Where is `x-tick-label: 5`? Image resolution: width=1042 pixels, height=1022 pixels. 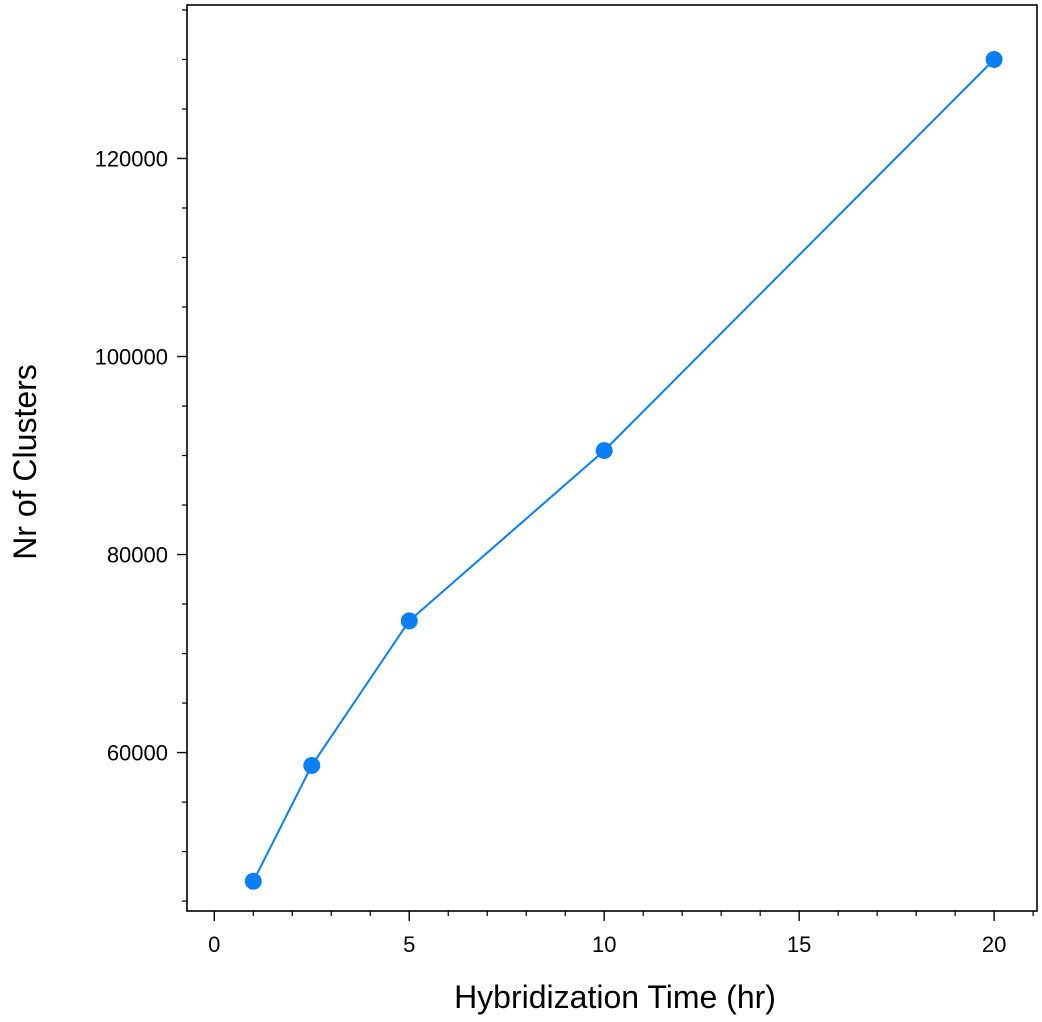
x-tick-label: 5 is located at coordinates (409, 944).